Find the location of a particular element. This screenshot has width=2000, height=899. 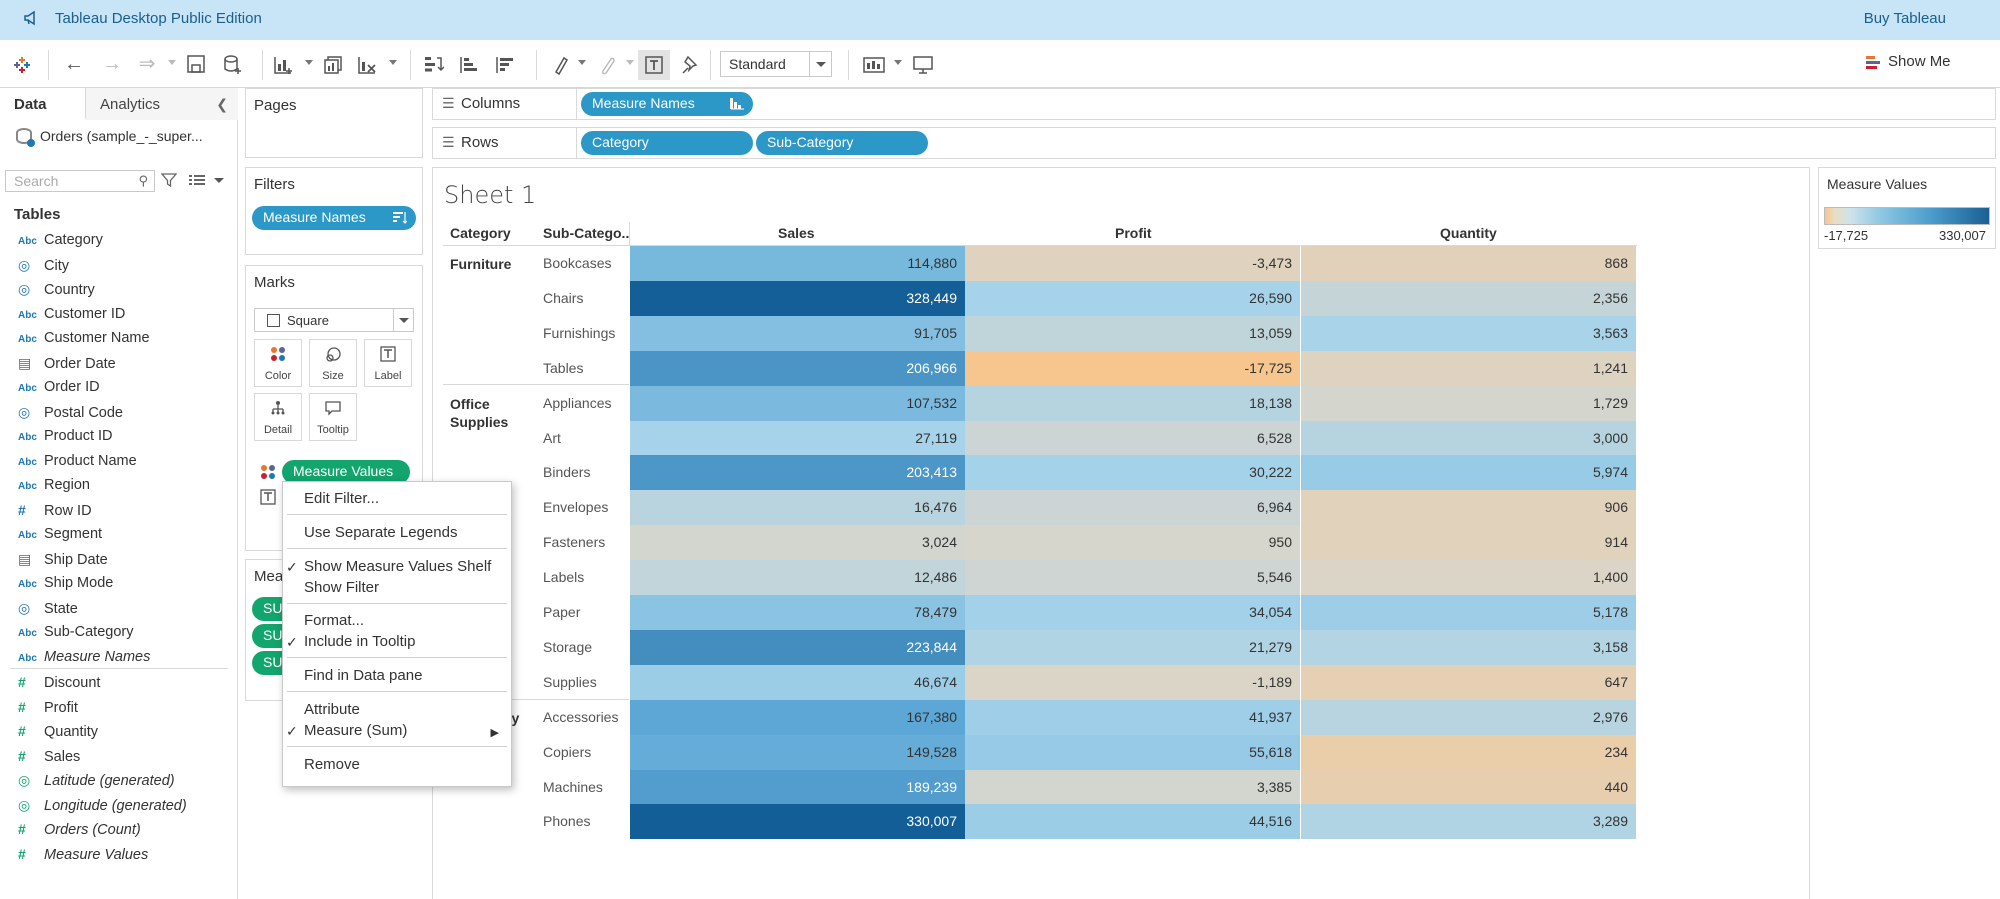

redo-icon: ⇒ is located at coordinates (147, 64).